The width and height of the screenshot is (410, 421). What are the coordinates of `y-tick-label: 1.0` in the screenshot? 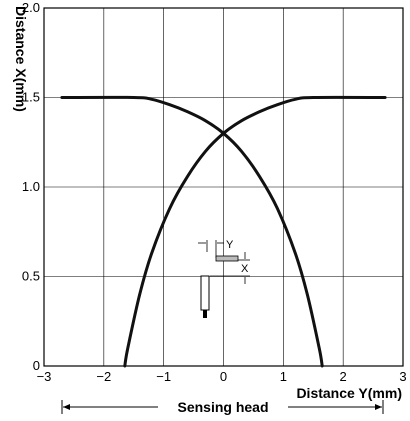 It's located at (31, 186).